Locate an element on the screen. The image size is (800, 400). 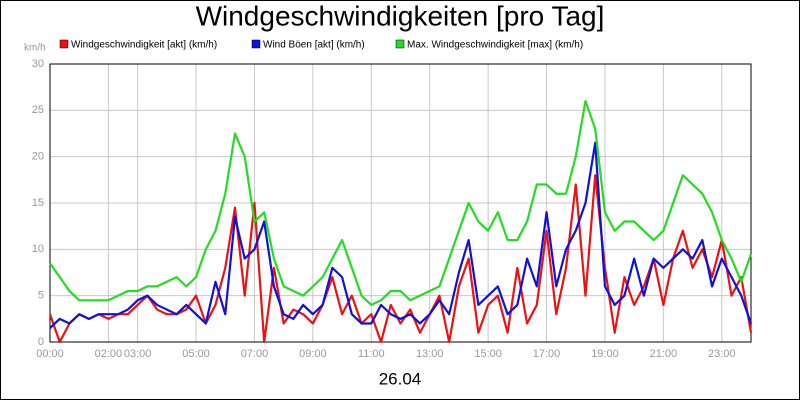
legend-label: Wind Böen [akt] (km/h) is located at coordinates (314, 45).